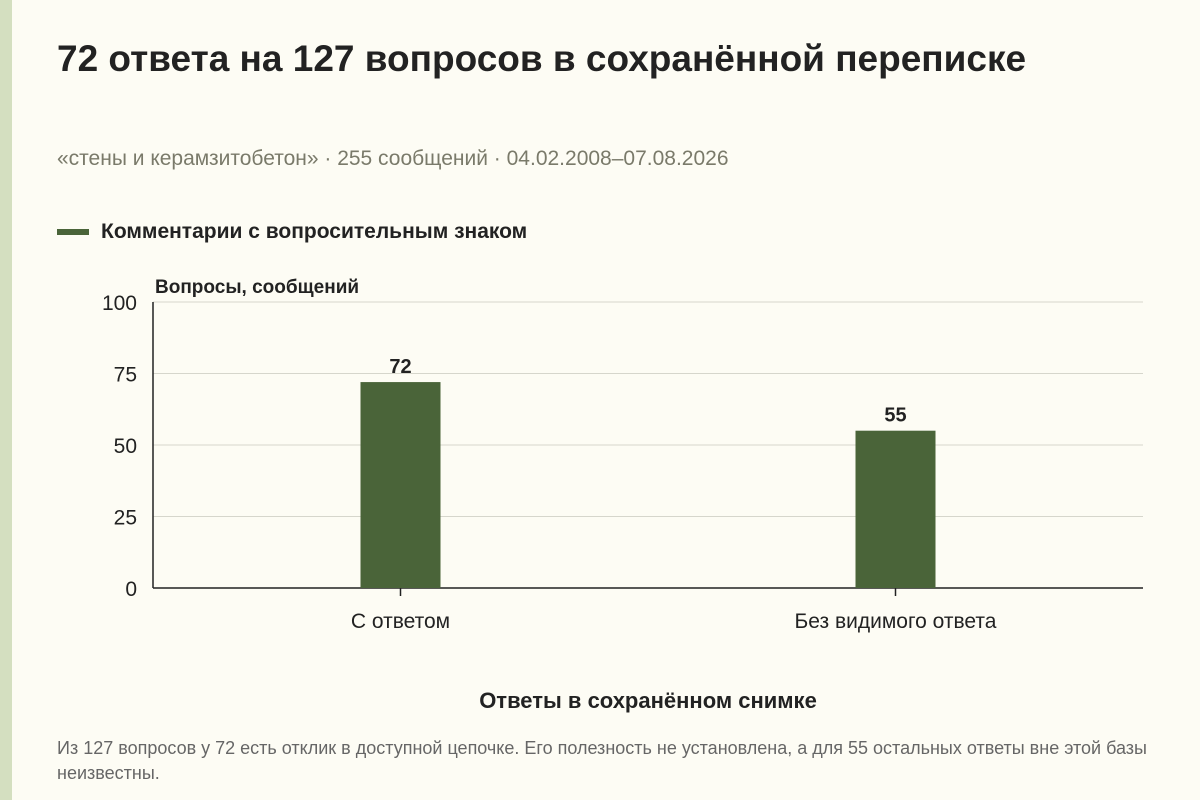  What do you see at coordinates (6, 400) in the screenshot?
I see `left-accent-stripe` at bounding box center [6, 400].